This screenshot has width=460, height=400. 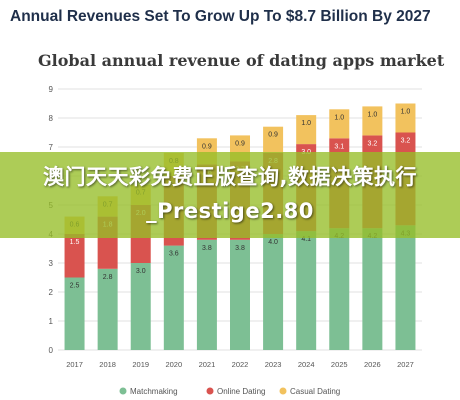 What do you see at coordinates (108, 277) in the screenshot?
I see `data-label: 2.8` at bounding box center [108, 277].